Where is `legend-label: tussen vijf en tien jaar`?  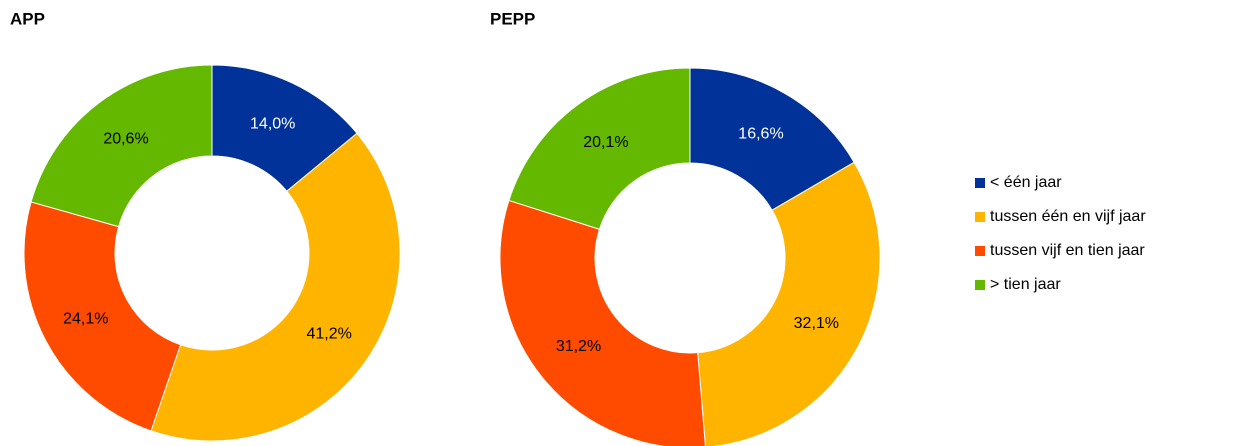
legend-label: tussen vijf en tien jaar is located at coordinates (1067, 250).